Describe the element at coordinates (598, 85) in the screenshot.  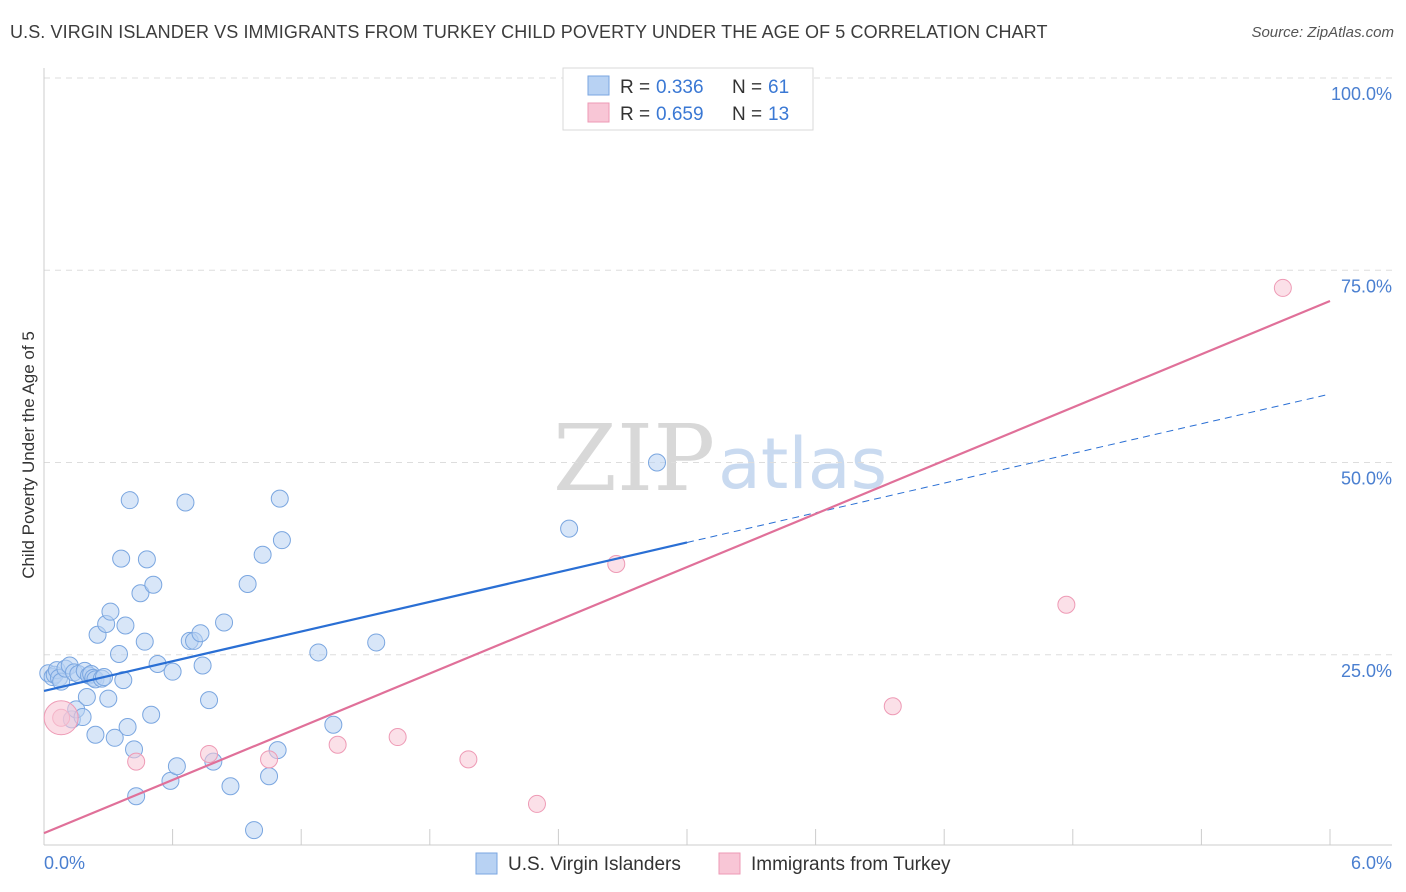
I see `legend-swatch-blue` at that location.